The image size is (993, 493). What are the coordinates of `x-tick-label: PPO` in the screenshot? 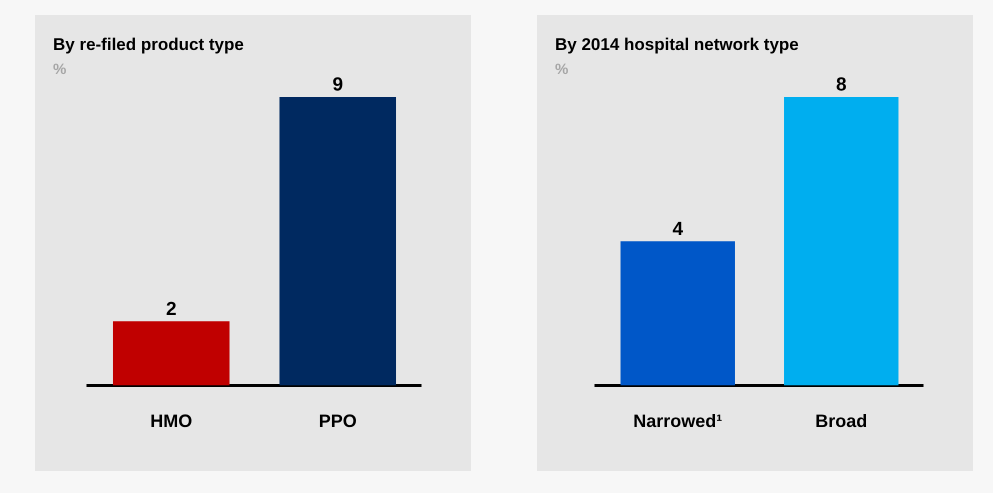 It's located at (337, 421).